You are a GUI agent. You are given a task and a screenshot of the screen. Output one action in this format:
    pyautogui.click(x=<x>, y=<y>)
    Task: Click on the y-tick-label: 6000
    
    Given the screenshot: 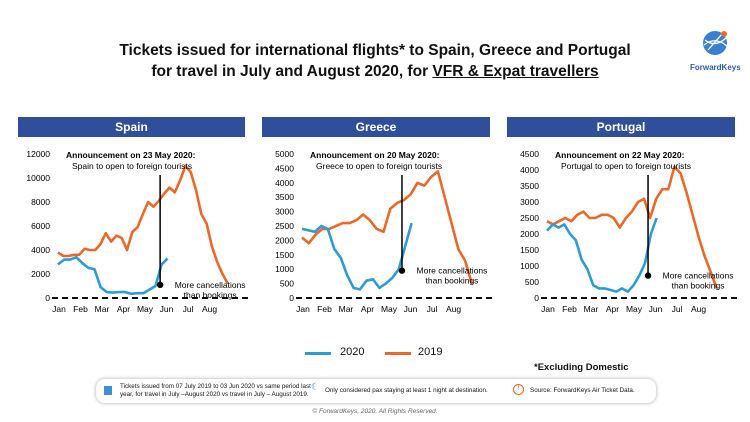 What is the action you would take?
    pyautogui.click(x=40, y=226)
    